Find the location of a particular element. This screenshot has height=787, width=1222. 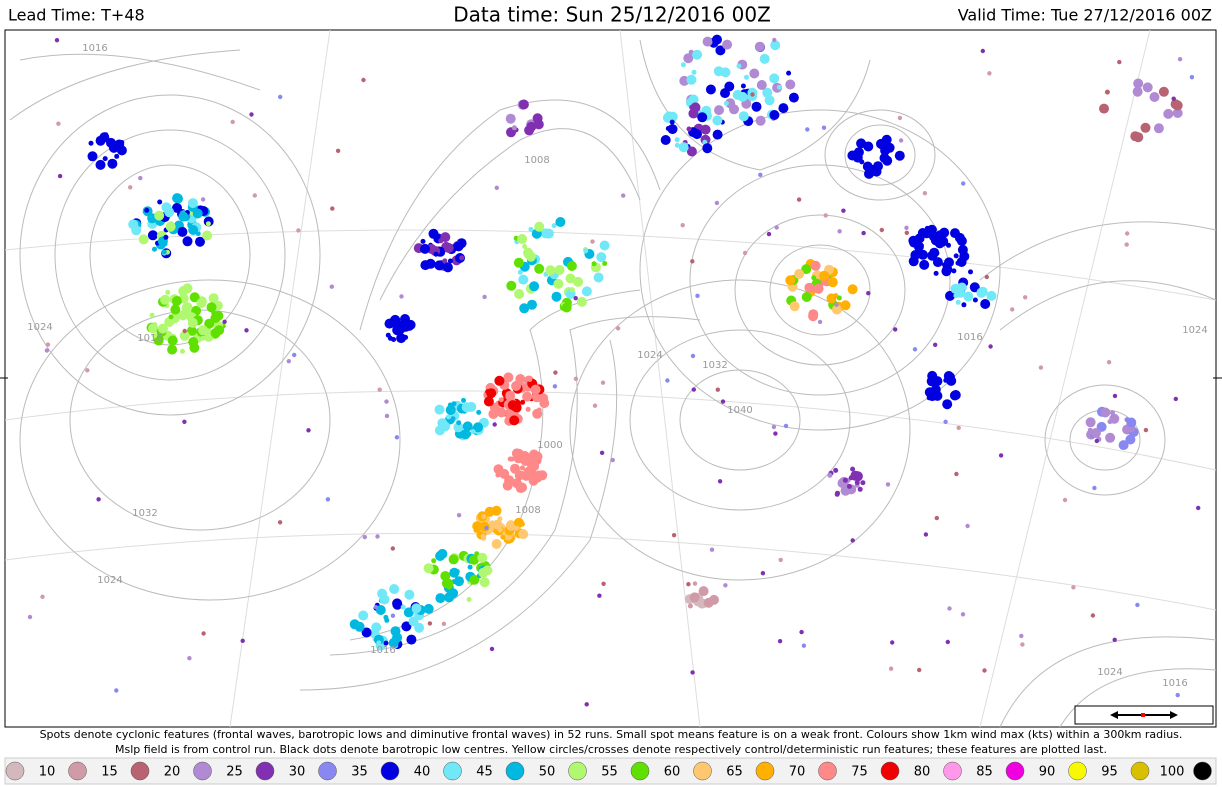

legend-label: 95 is located at coordinates (1109, 772).